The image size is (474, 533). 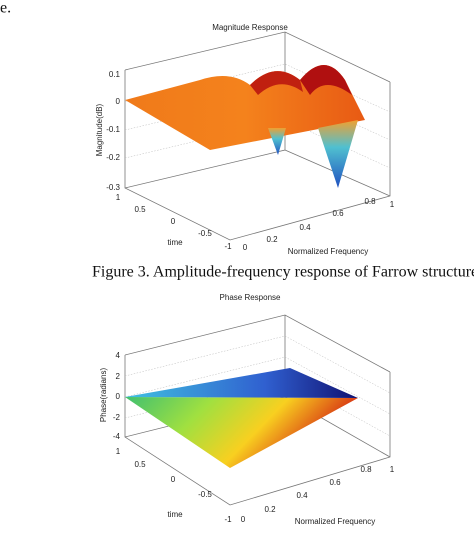 I want to click on z-tick-label: -4, so click(x=117, y=436).